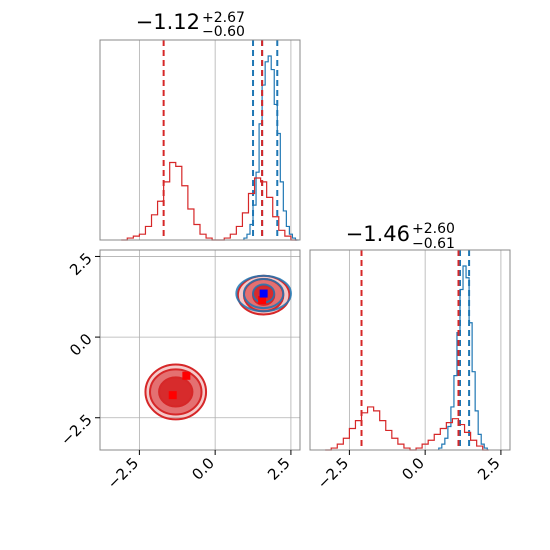  I want to click on title-2-sup: +2.60, so click(433, 229).